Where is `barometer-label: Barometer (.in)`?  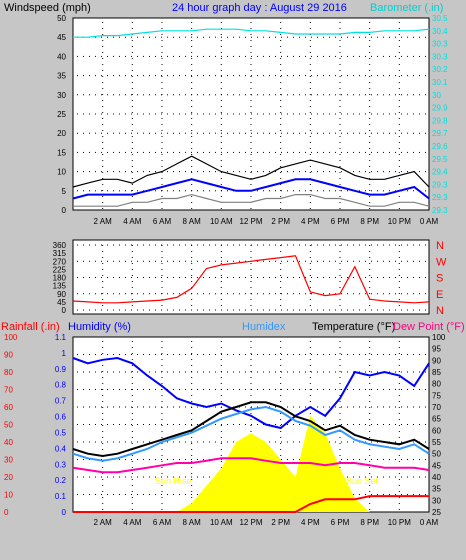 barometer-label: Barometer (.in) is located at coordinates (406, 8).